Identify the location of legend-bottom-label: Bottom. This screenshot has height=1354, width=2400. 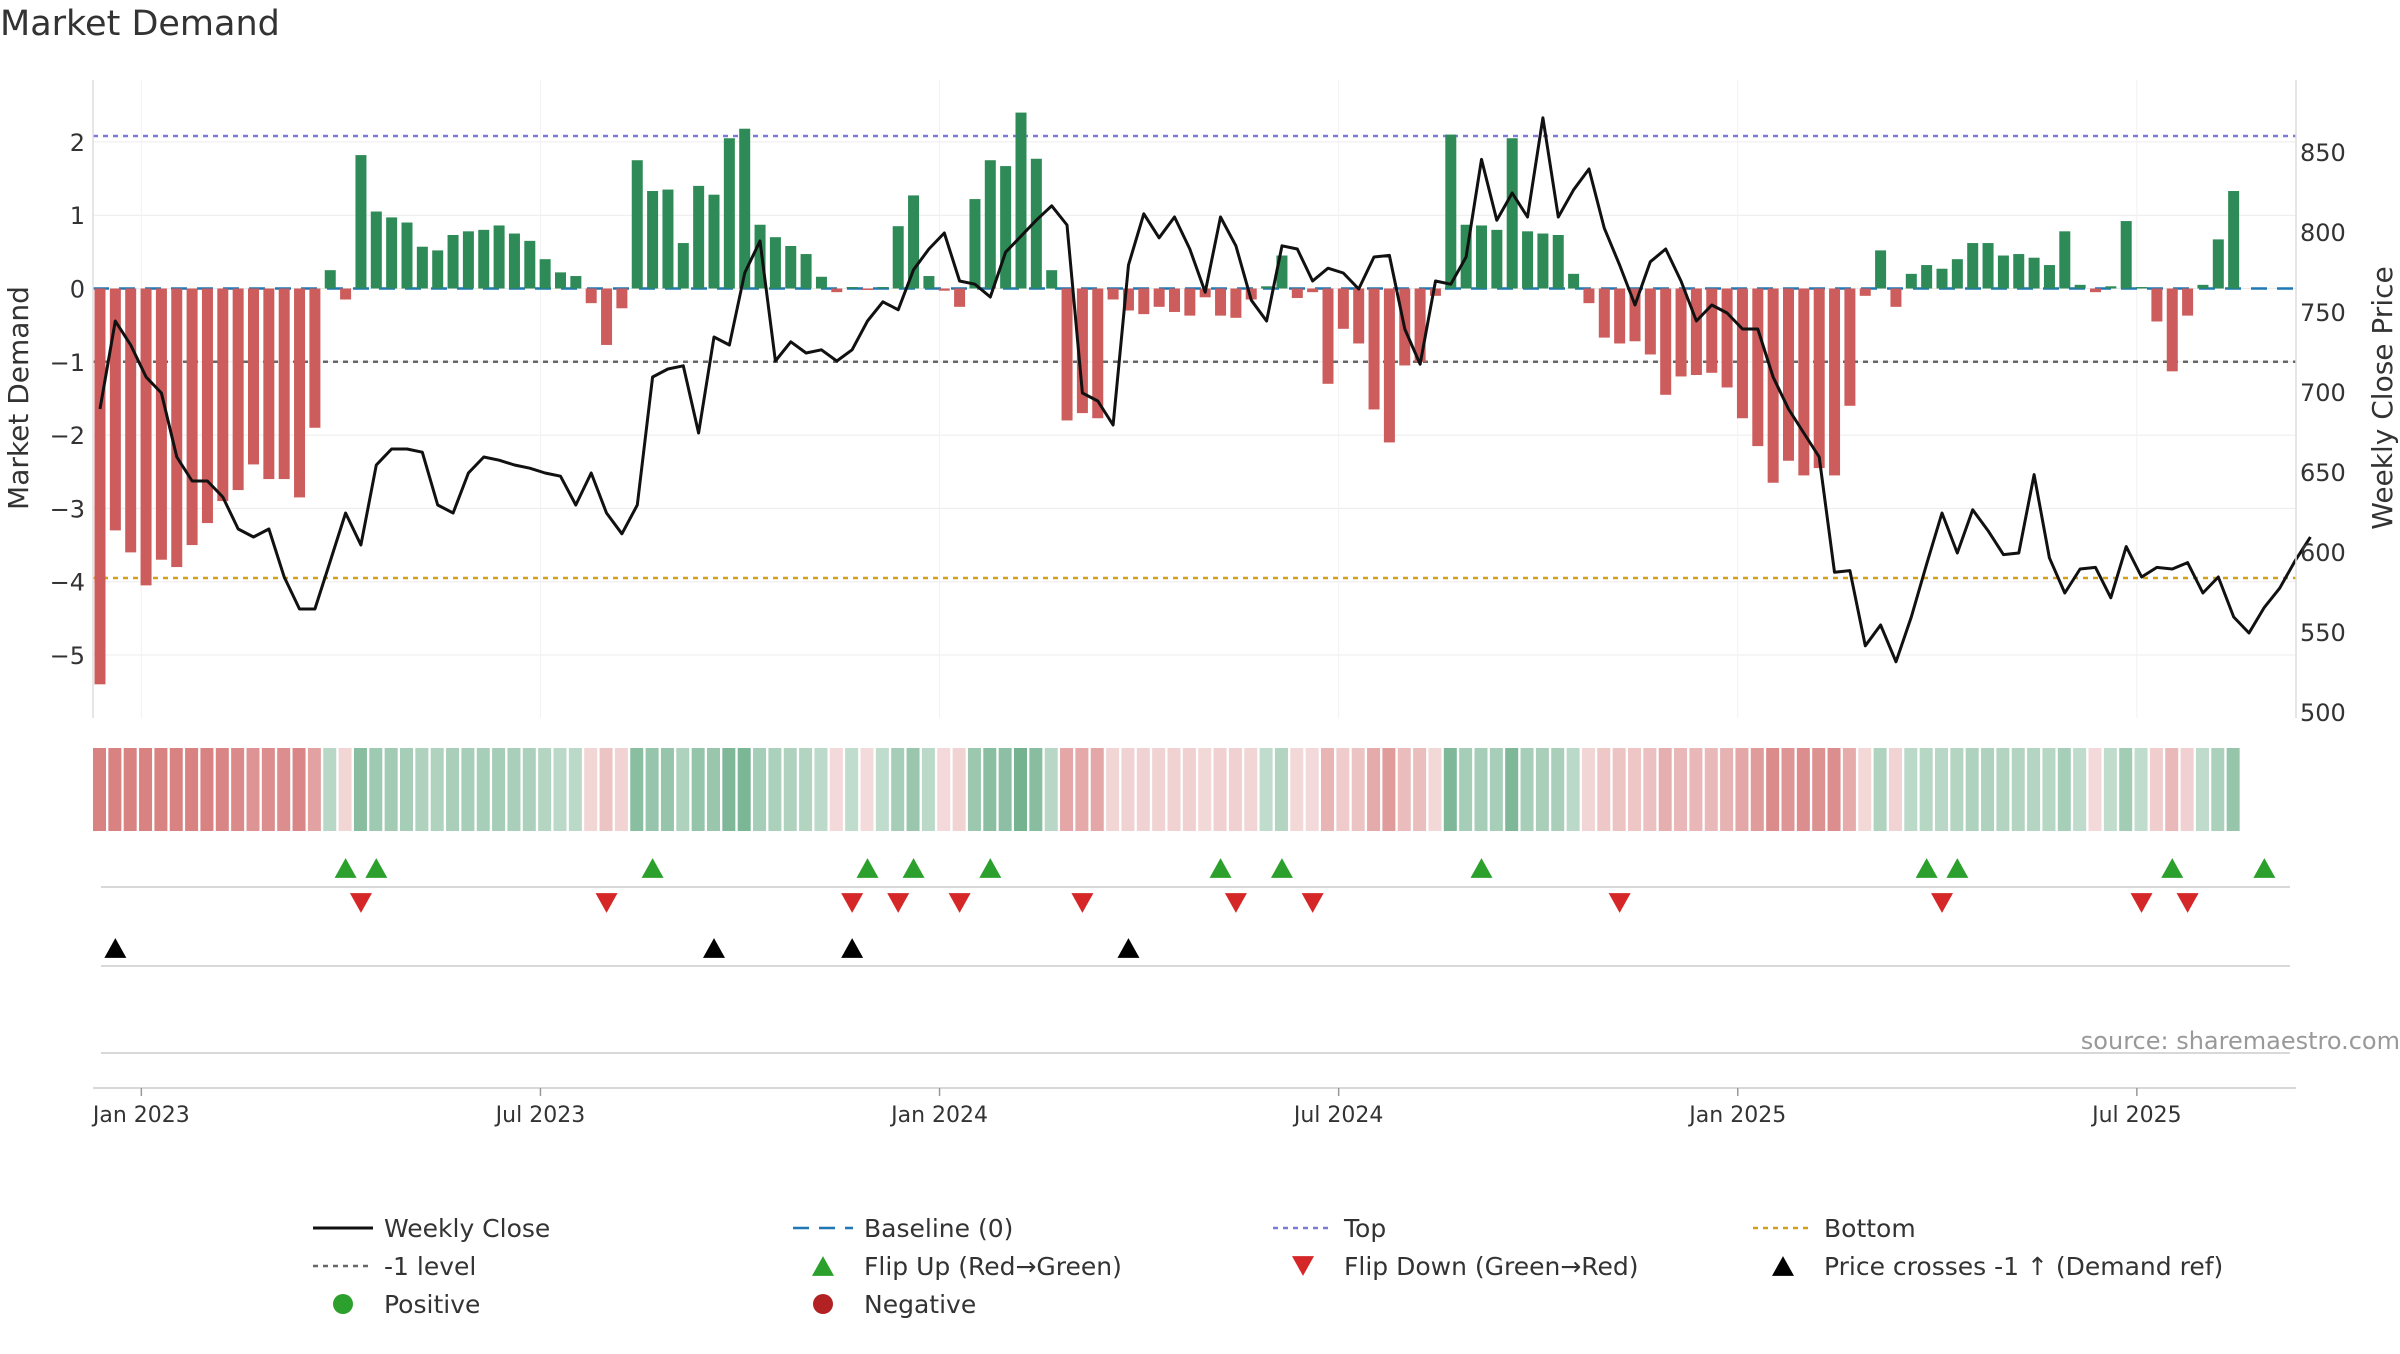
(1870, 1228).